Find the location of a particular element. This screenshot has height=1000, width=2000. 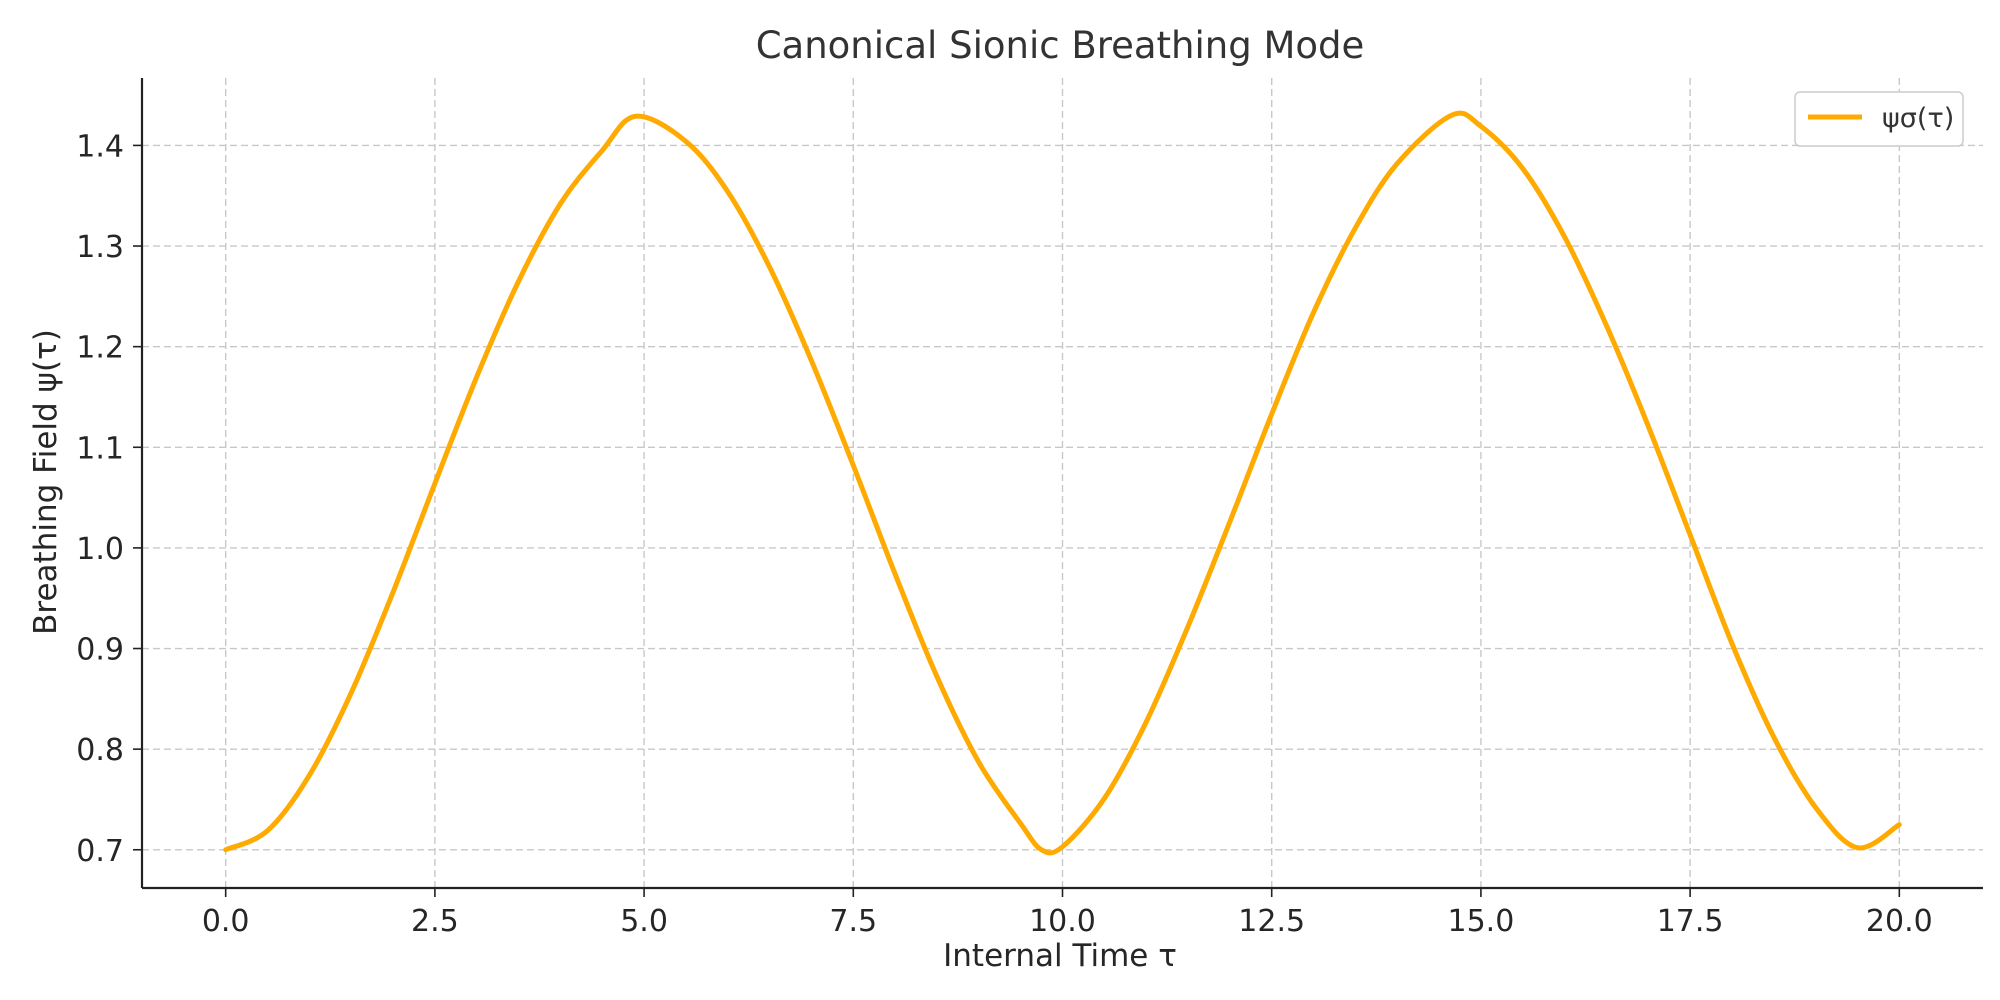

y-tick-label: 1.2 is located at coordinates (100, 348).